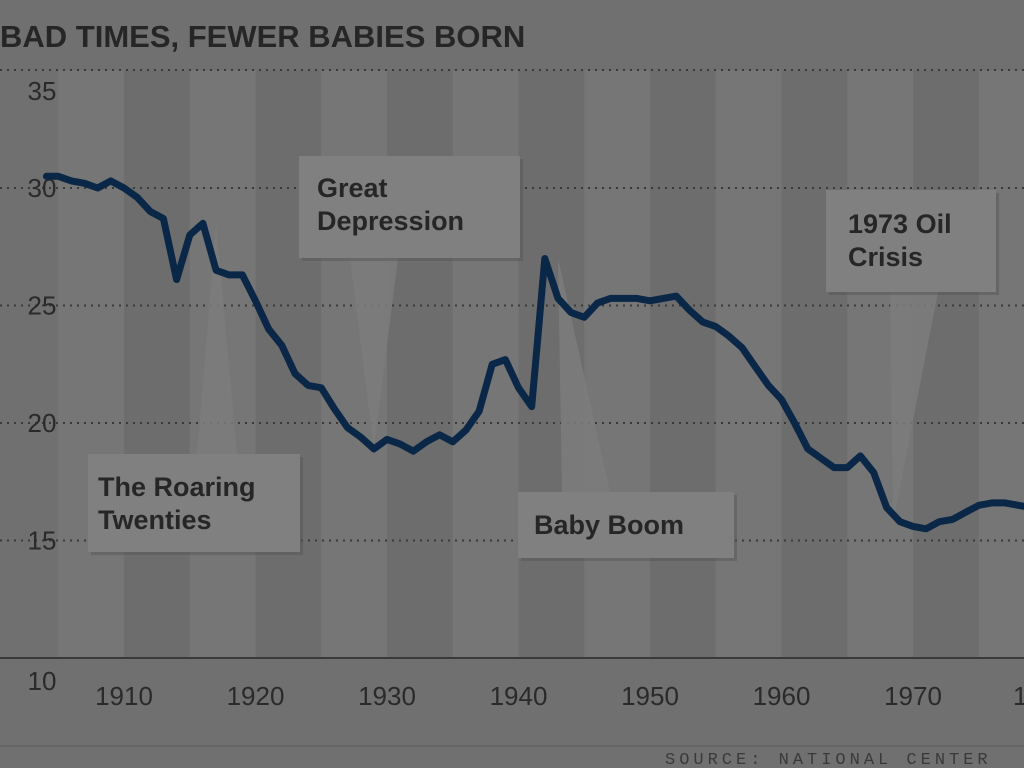  What do you see at coordinates (782, 696) in the screenshot?
I see `x-tick-label: 1960` at bounding box center [782, 696].